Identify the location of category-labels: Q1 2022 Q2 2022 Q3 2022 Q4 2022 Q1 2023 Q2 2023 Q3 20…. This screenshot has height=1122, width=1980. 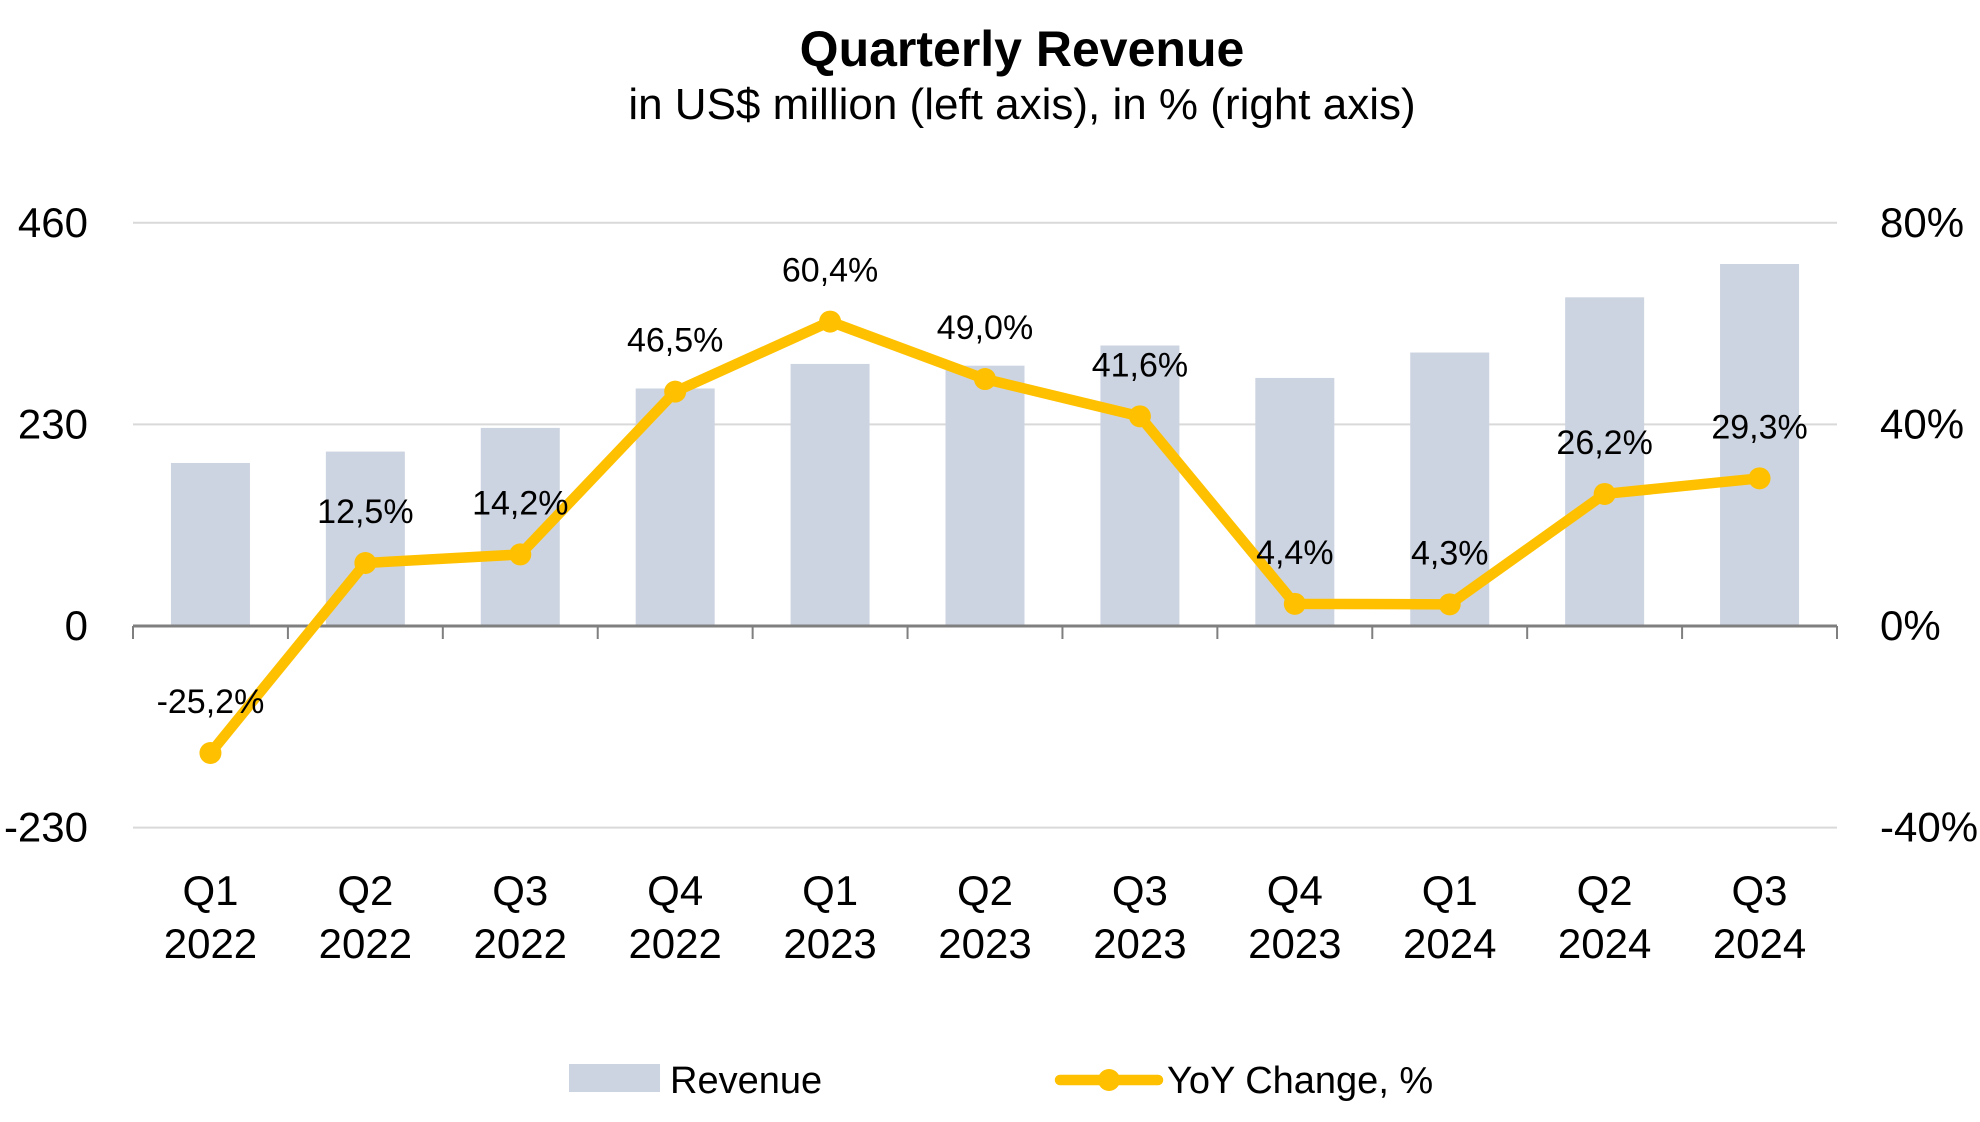
(985, 917).